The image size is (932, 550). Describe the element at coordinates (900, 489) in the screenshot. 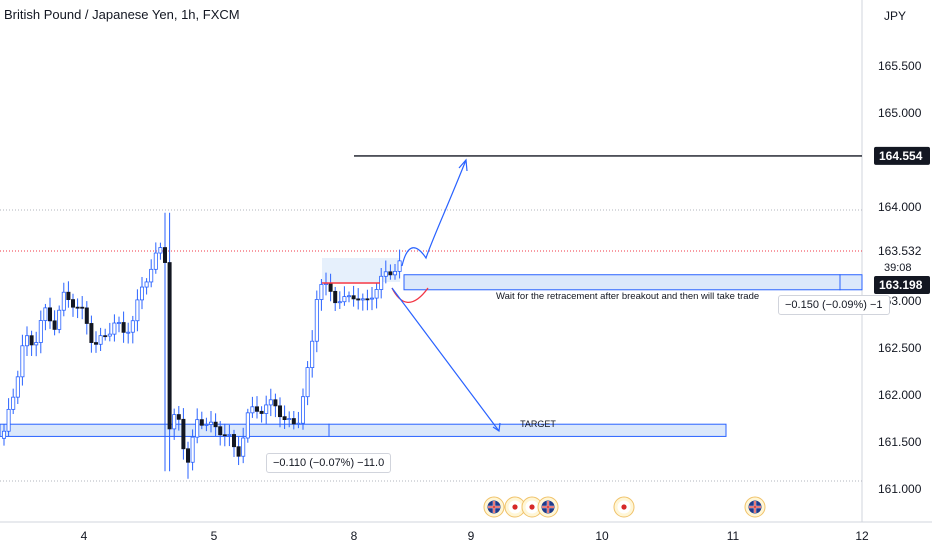

I see `price-tick-label: 161.000` at that location.